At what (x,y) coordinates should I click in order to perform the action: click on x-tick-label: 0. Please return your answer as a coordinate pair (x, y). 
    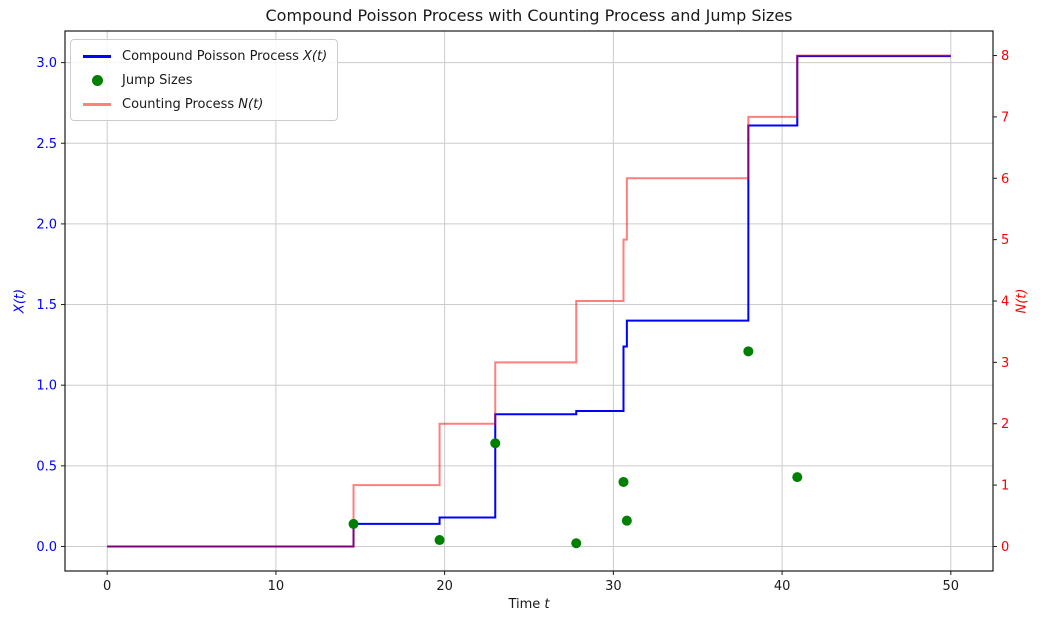
    Looking at the image, I should click on (107, 586).